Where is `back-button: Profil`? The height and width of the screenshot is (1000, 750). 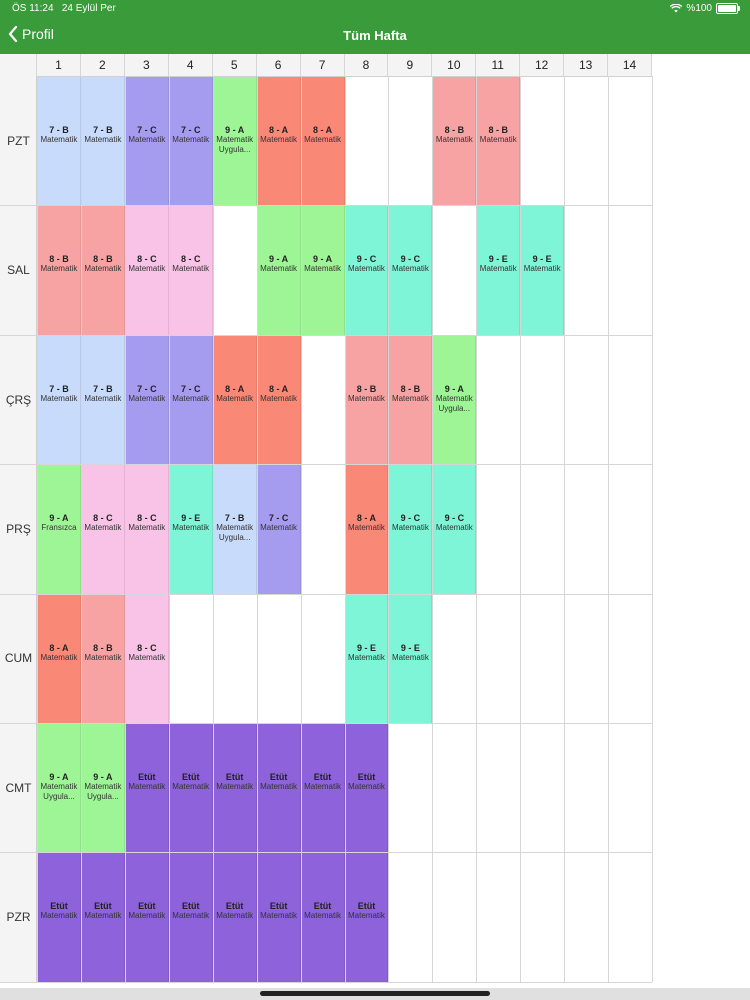 back-button: Profil is located at coordinates (31, 34).